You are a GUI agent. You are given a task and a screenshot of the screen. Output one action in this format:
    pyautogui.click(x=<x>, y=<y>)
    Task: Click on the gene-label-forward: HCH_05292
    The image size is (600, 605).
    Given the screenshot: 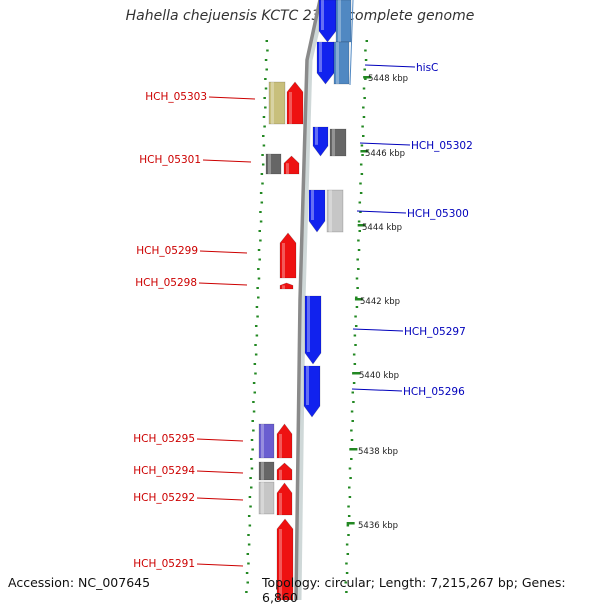 What is the action you would take?
    pyautogui.click(x=164, y=498)
    